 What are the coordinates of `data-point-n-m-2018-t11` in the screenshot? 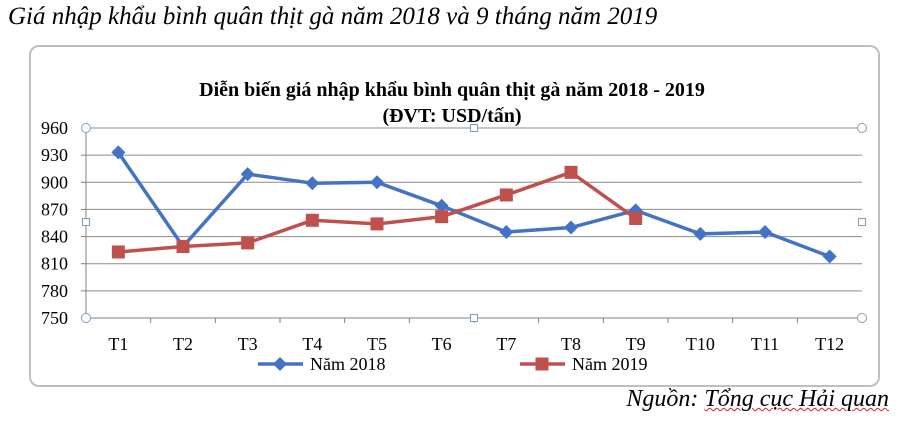 It's located at (765, 232).